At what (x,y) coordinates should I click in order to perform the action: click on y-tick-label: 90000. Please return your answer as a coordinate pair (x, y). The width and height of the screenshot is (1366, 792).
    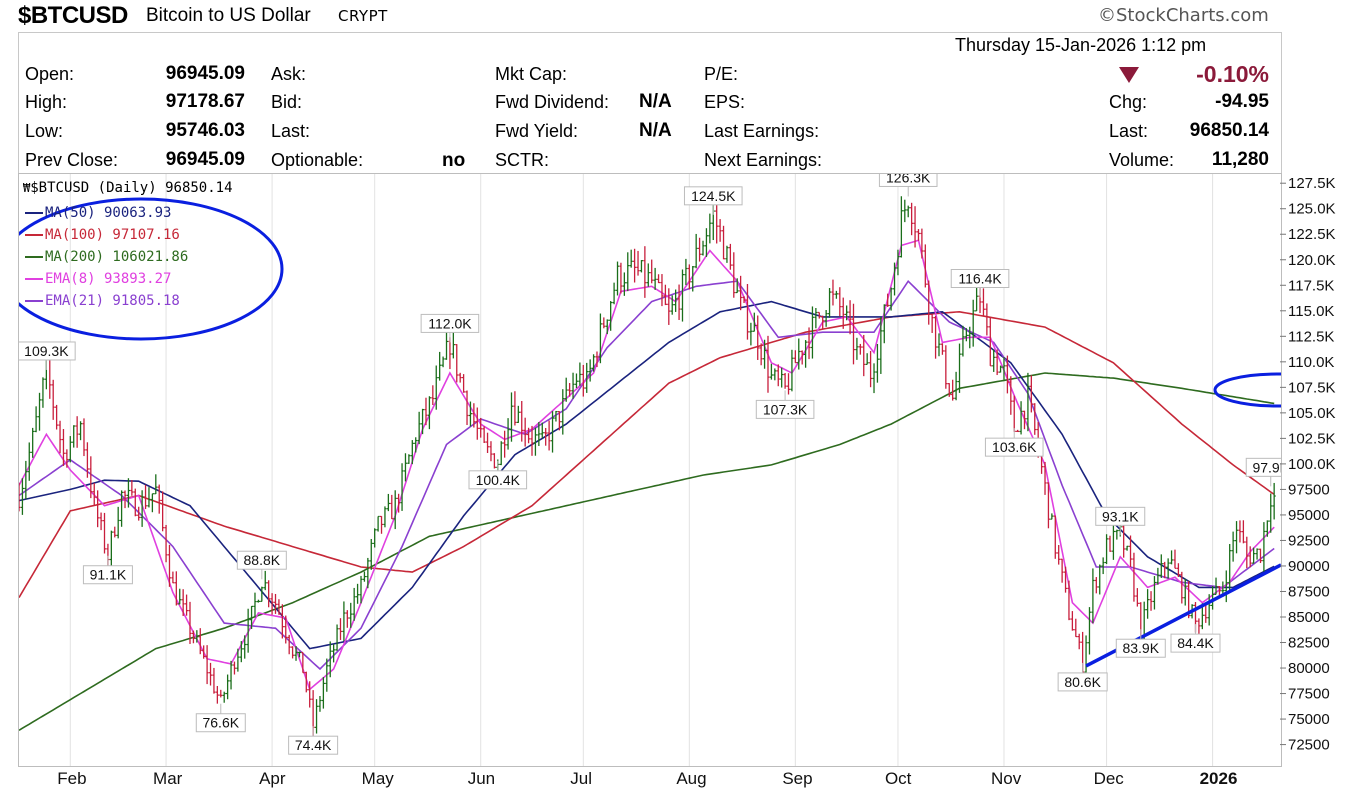
    Looking at the image, I should click on (1309, 566).